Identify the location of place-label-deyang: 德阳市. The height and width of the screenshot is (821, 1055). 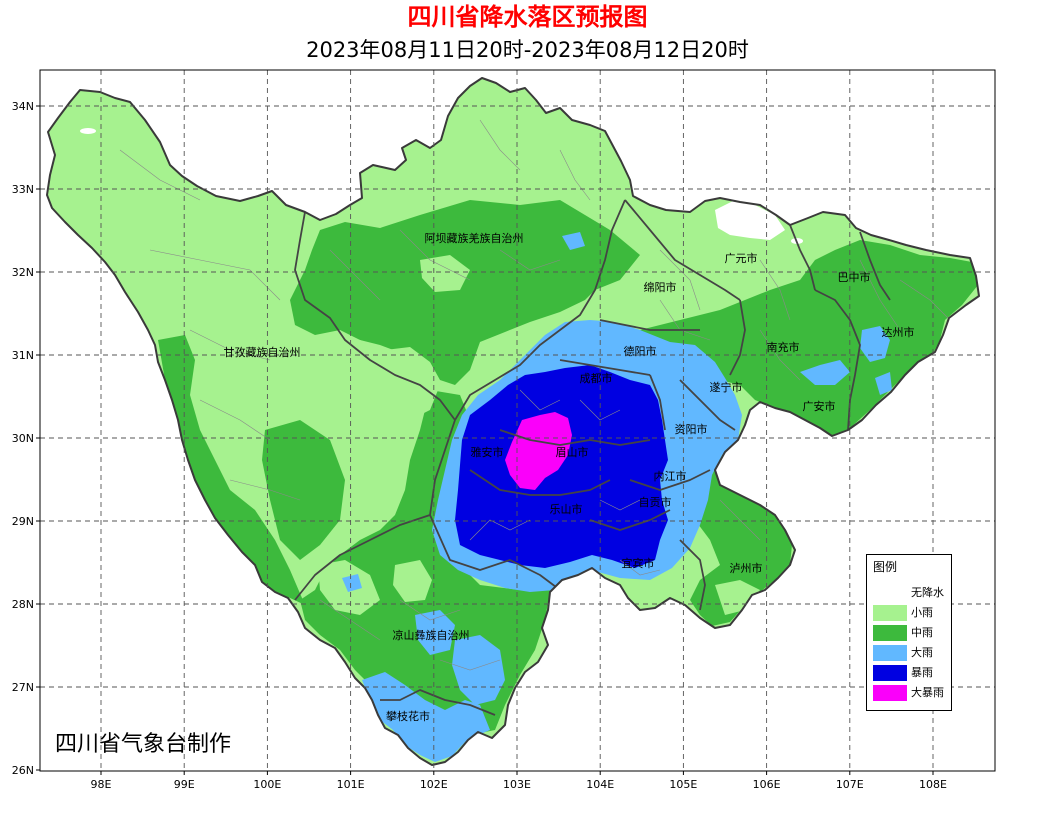
(640, 351).